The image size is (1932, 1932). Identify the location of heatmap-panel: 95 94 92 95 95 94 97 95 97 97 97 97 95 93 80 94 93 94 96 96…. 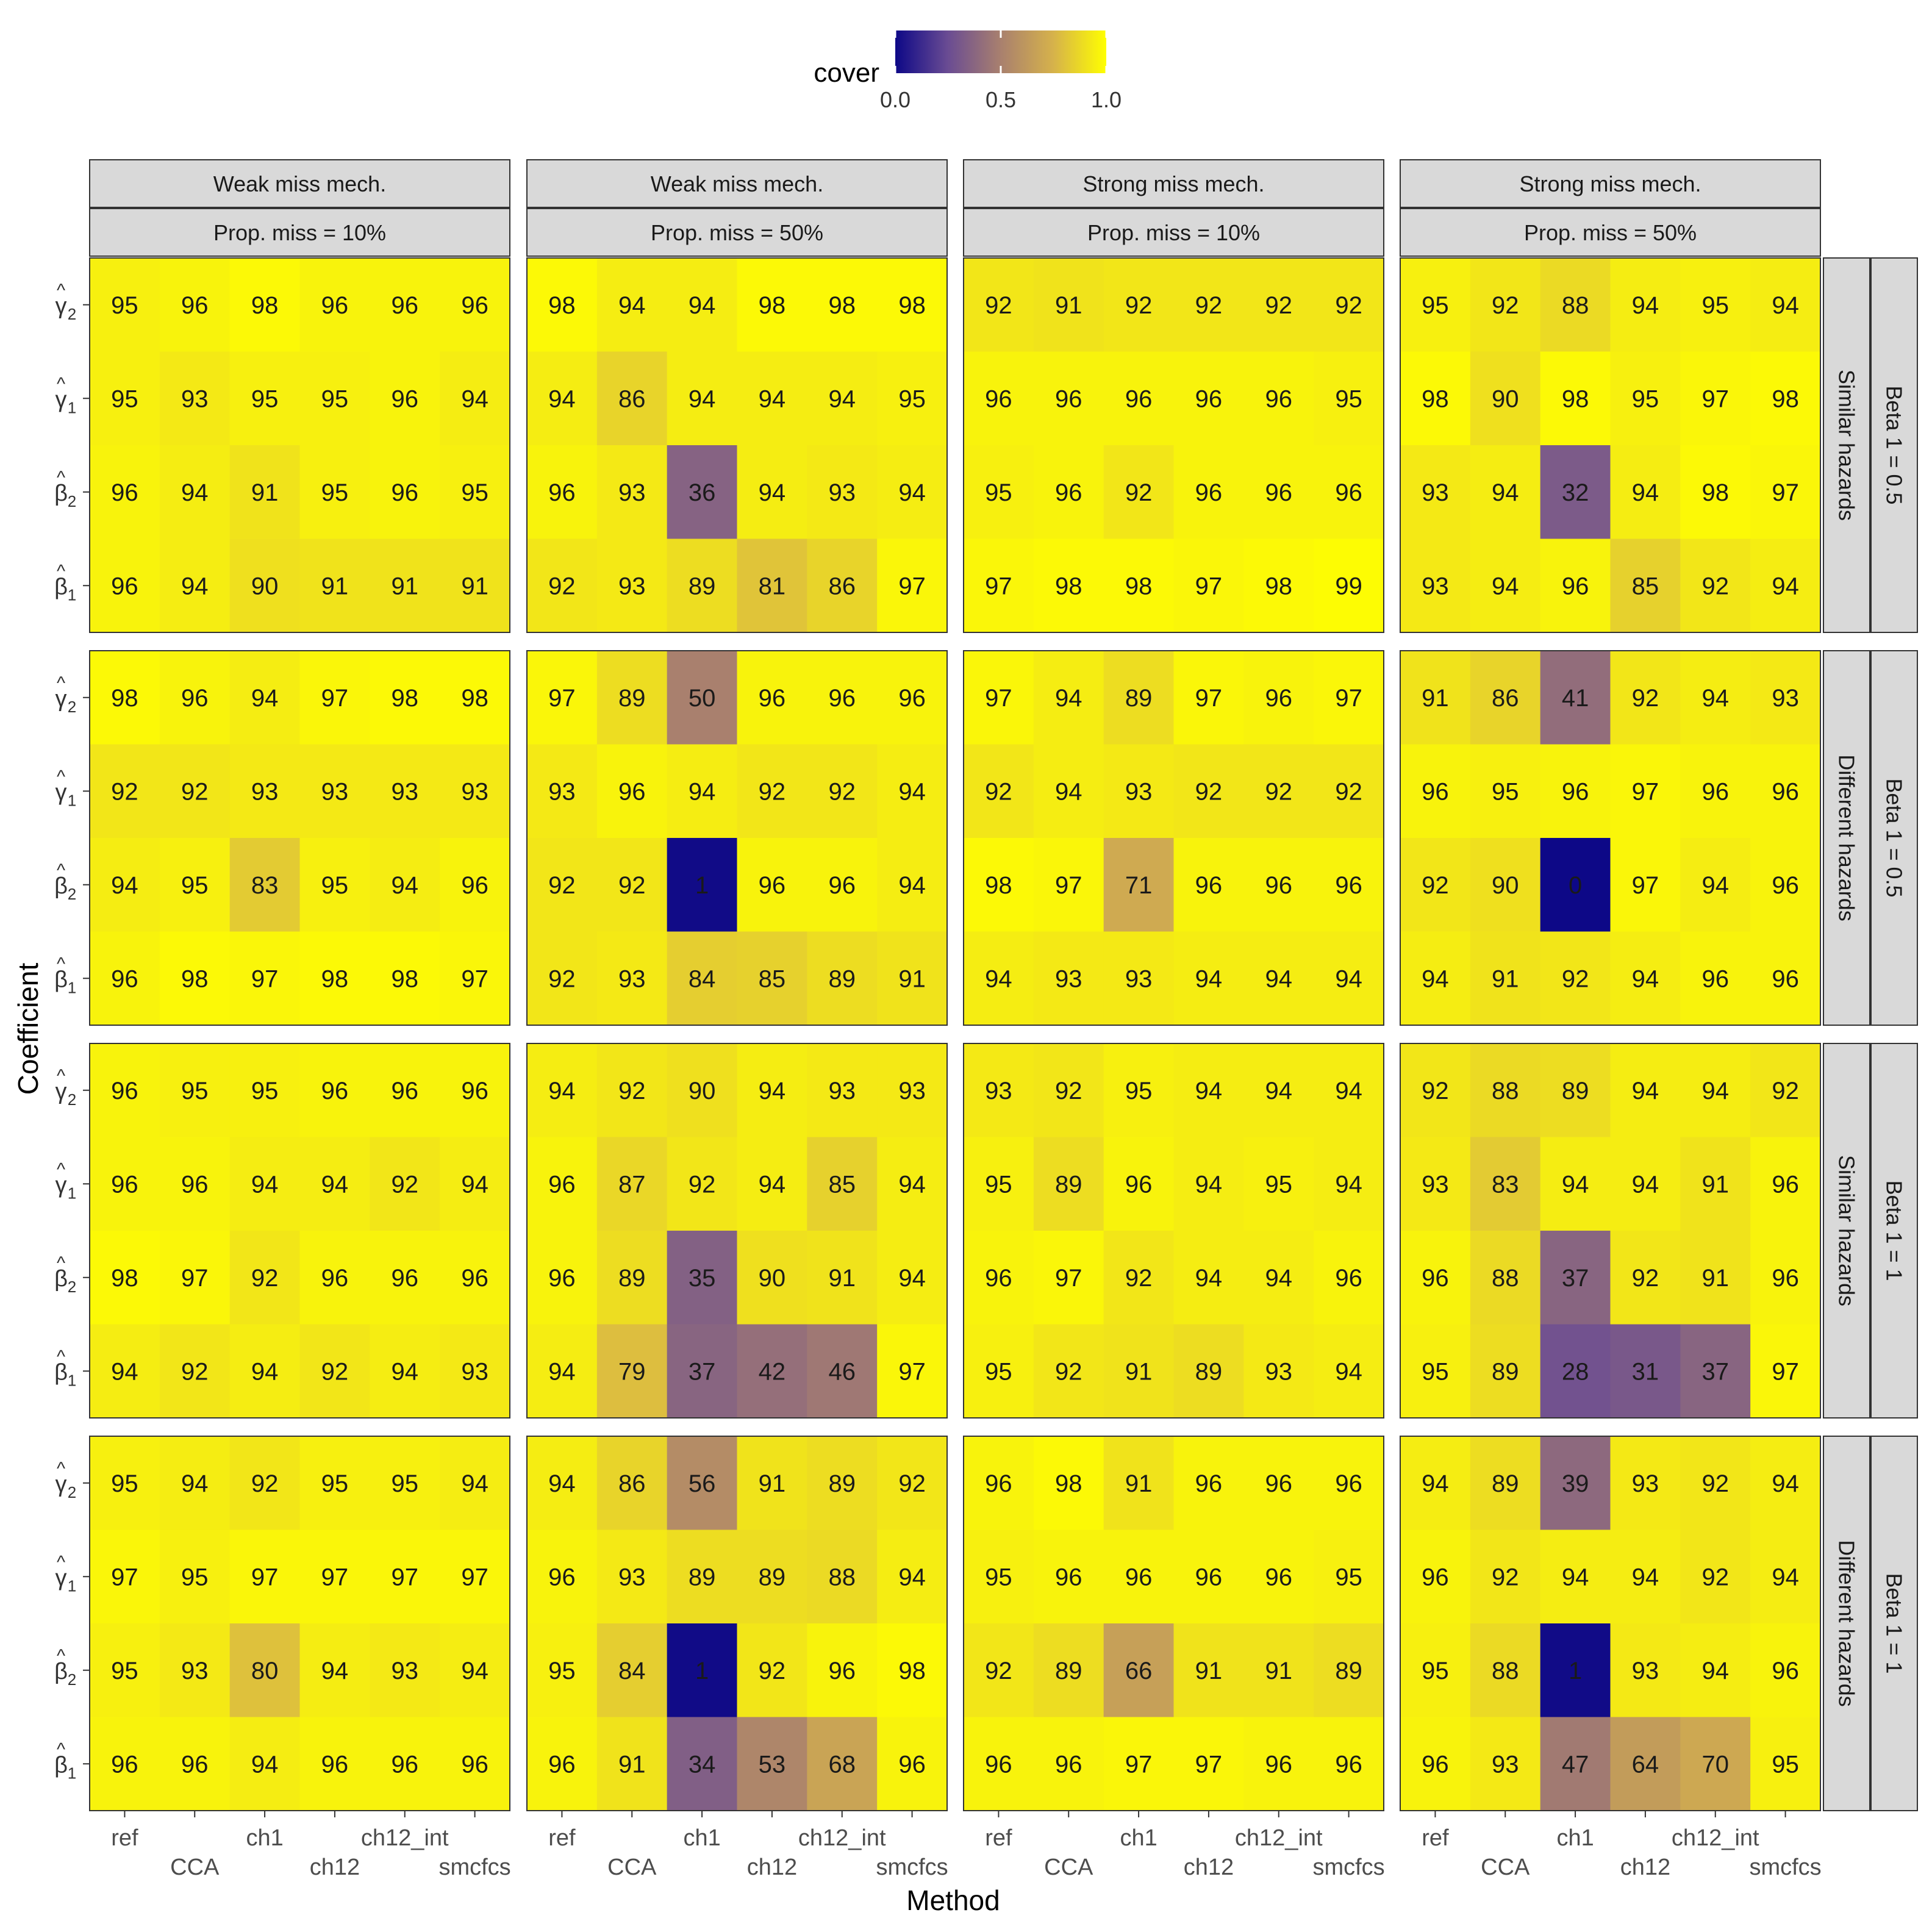
(299, 1623).